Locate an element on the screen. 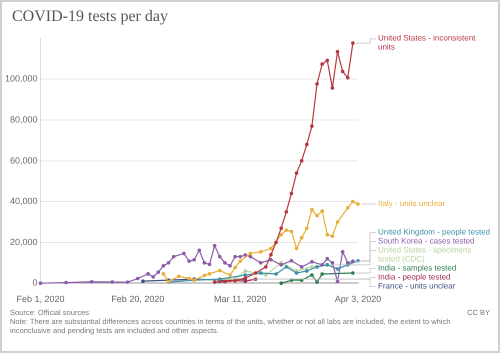 This screenshot has height=353, width=500. text: Italy - units unclear is located at coordinates (412, 203).